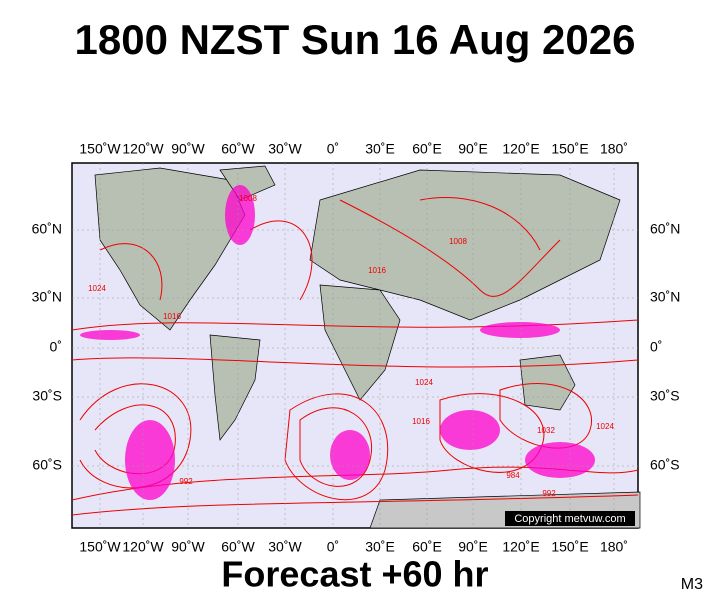 The image size is (711, 600). Describe the element at coordinates (47, 297) in the screenshot. I see `lat-label-left: 30˚N` at that location.